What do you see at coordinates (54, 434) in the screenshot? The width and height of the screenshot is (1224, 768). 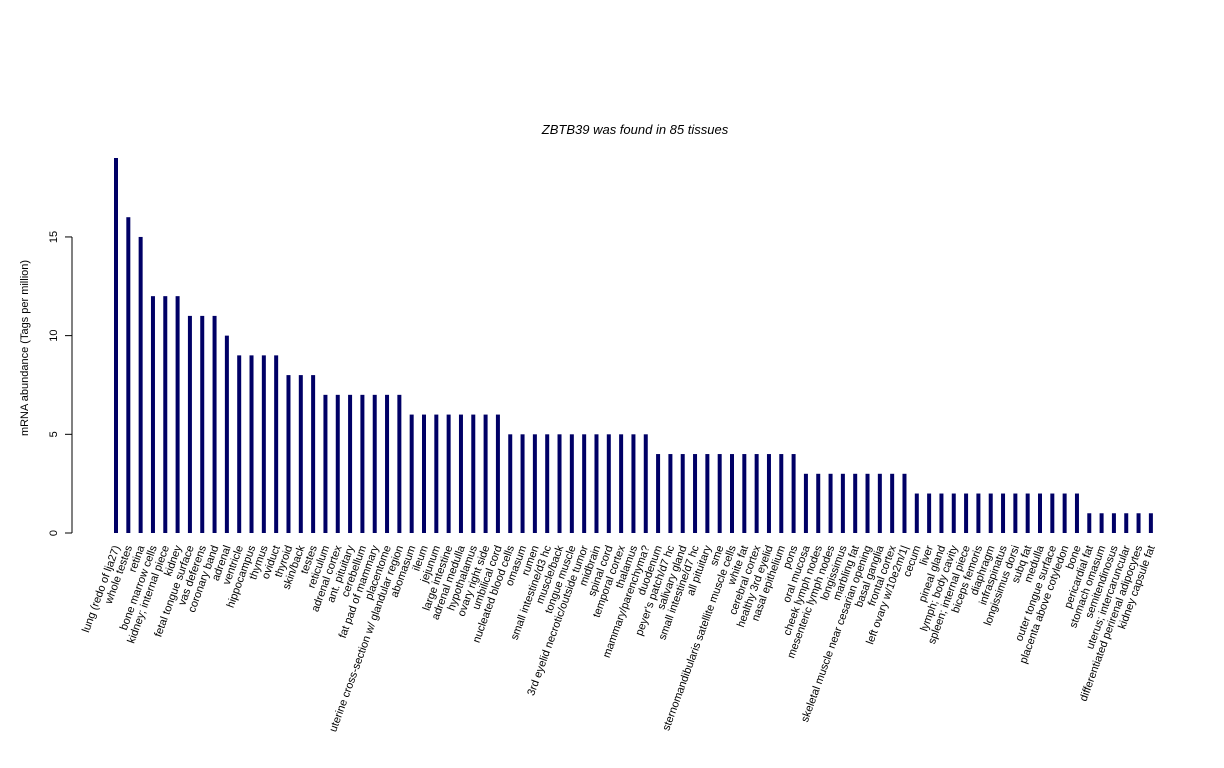 I see `y-tick-label: 5` at bounding box center [54, 434].